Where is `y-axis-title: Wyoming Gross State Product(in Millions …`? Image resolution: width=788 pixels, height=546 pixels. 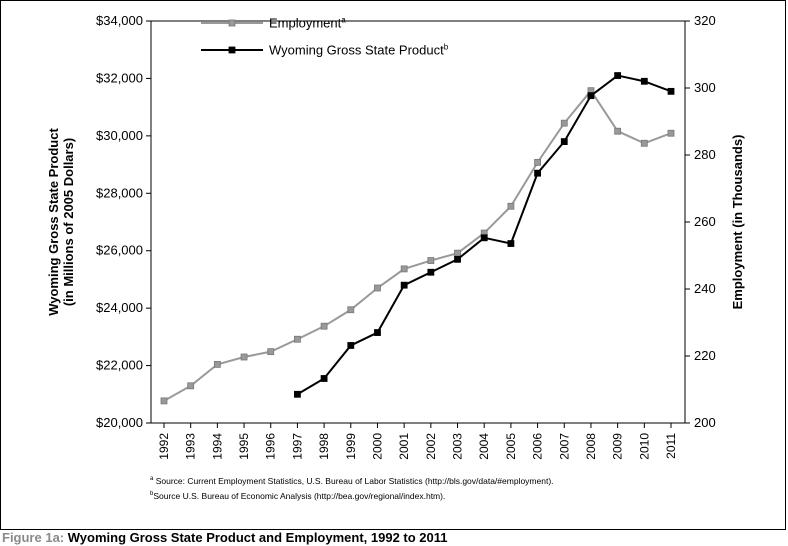 y-axis-title: Wyoming Gross State Product(in Millions … is located at coordinates (61, 222).